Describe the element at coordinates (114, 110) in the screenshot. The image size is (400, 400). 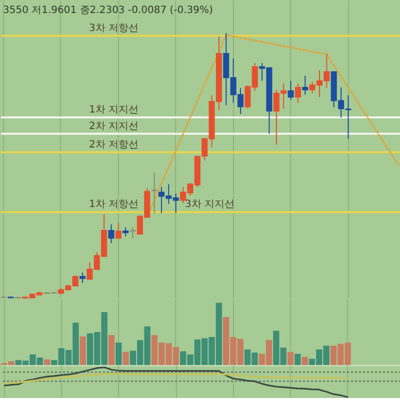
I see `ref-line-label: 1차 지지선` at that location.